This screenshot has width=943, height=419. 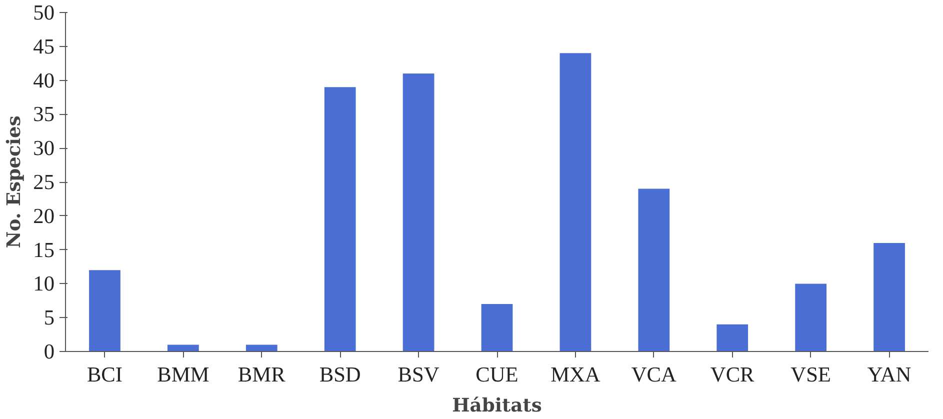 What do you see at coordinates (49, 318) in the screenshot?
I see `y-tick-label: 5` at bounding box center [49, 318].